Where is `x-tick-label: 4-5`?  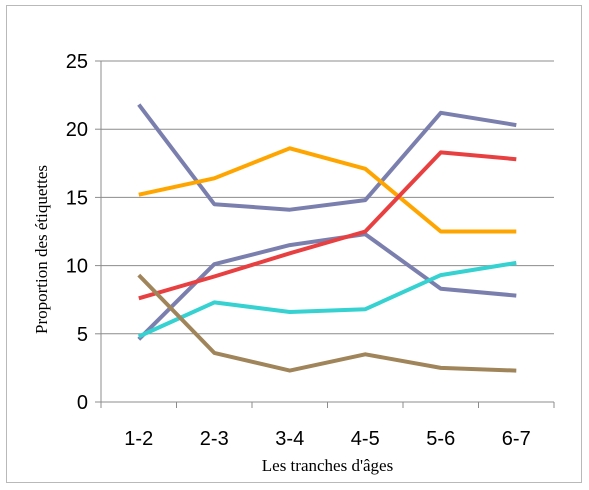 x-tick-label: 4-5 is located at coordinates (365, 439).